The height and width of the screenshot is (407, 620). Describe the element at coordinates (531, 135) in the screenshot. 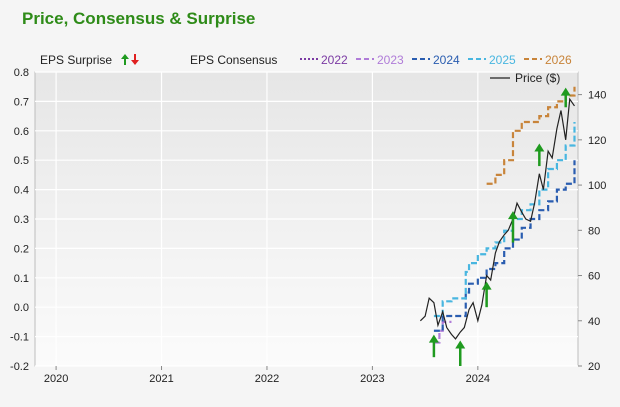

I see `consensus-line-2026` at that location.